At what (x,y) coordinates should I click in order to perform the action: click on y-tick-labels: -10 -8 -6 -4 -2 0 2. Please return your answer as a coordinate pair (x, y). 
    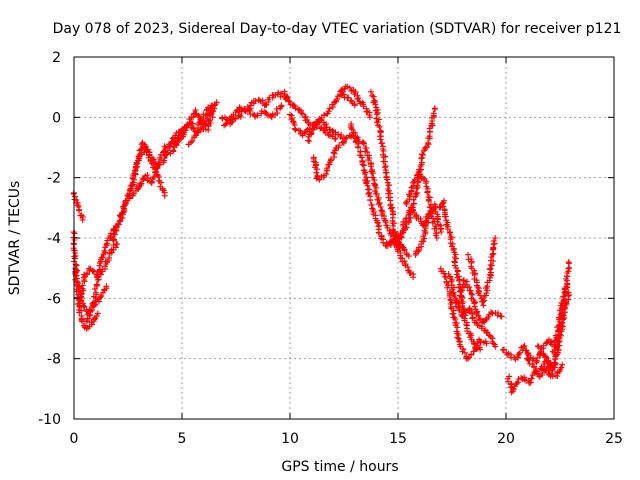
    Looking at the image, I should click on (49, 239).